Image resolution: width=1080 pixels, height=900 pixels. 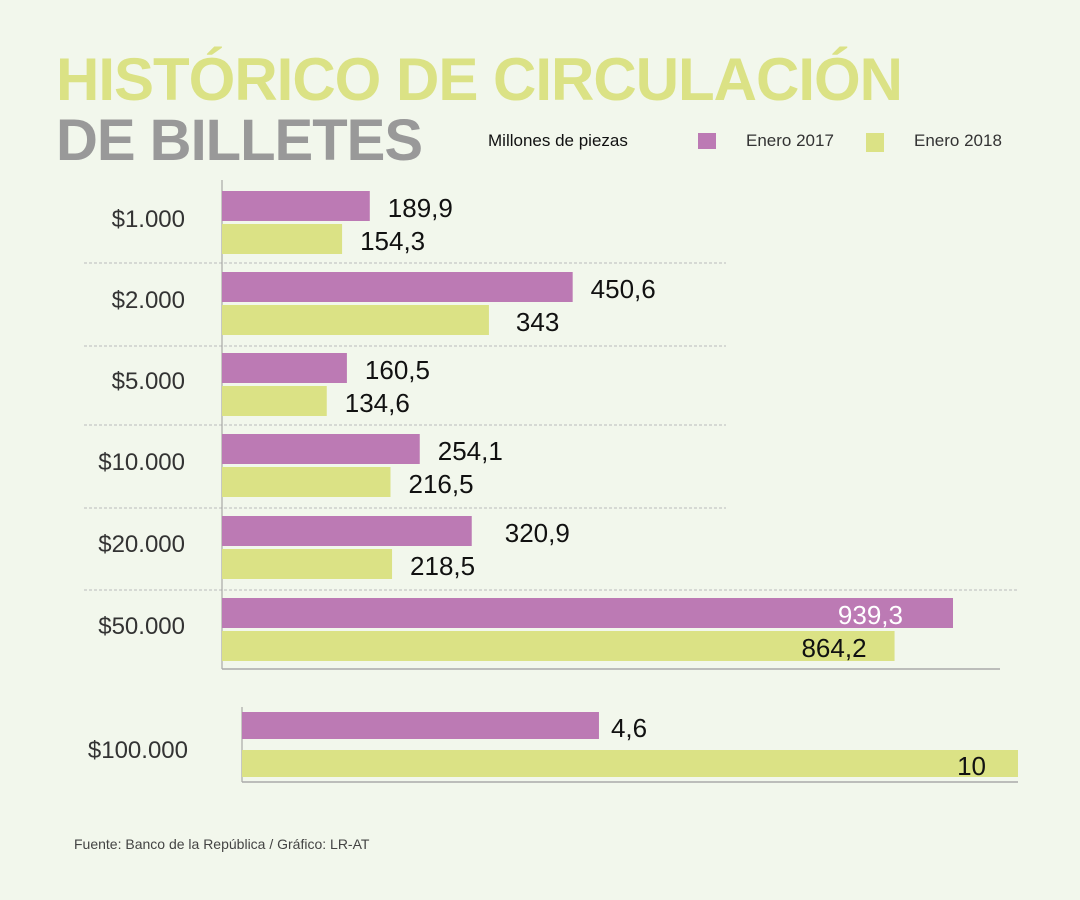 What do you see at coordinates (420, 208) in the screenshot?
I see `data-label: 189,9` at bounding box center [420, 208].